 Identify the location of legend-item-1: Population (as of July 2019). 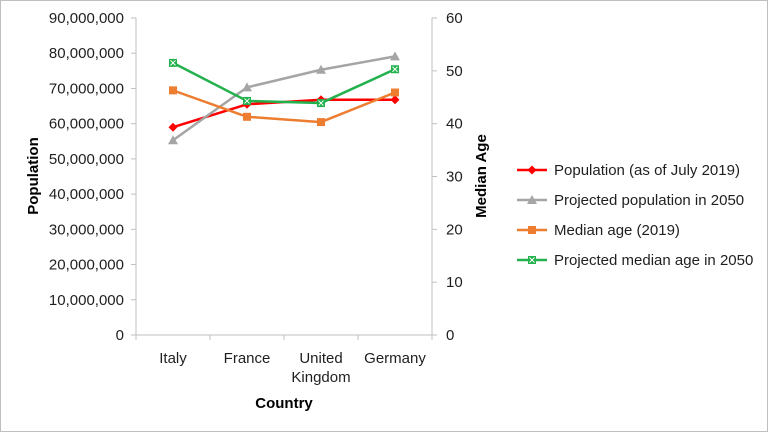
(628, 170).